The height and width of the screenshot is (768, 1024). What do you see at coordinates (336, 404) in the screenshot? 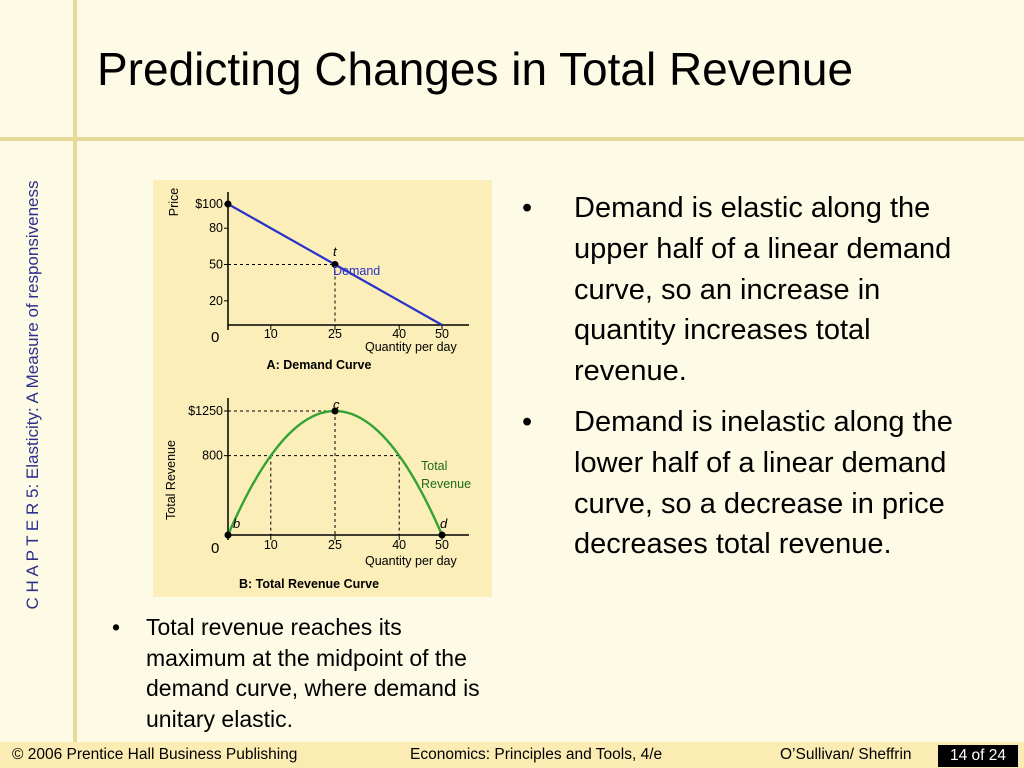
I see `revenue-point-c-label: c` at bounding box center [336, 404].